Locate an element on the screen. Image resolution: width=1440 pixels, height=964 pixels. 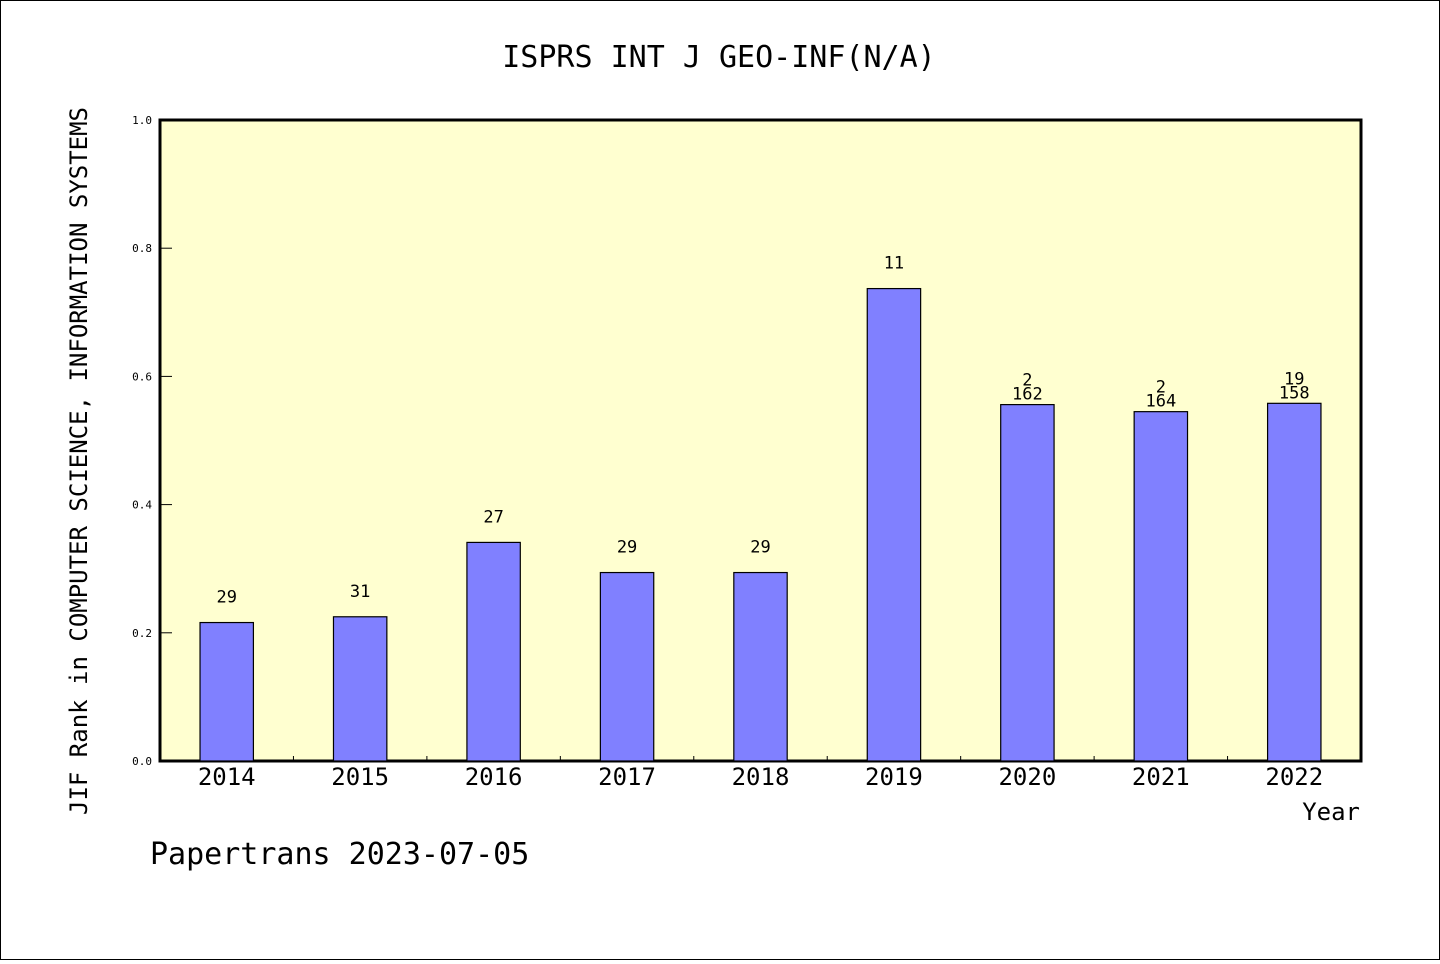
data-label-2022: 158 is located at coordinates (1294, 393).